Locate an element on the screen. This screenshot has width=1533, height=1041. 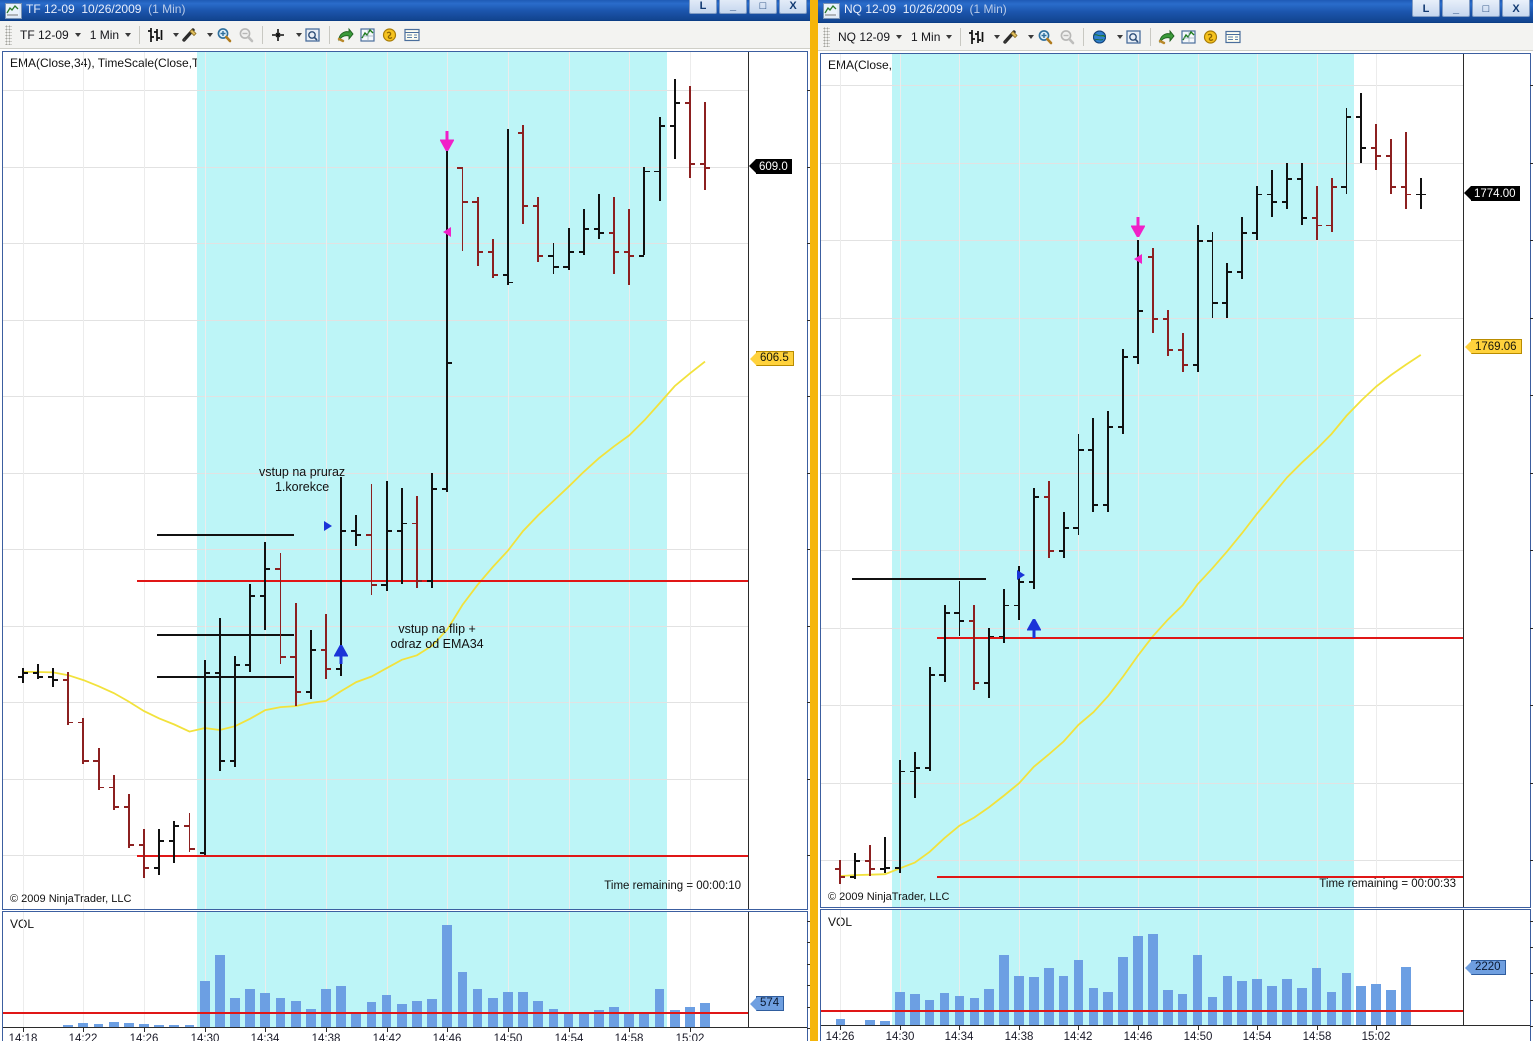
globe-chevron-icon is located at coordinates (1117, 36).